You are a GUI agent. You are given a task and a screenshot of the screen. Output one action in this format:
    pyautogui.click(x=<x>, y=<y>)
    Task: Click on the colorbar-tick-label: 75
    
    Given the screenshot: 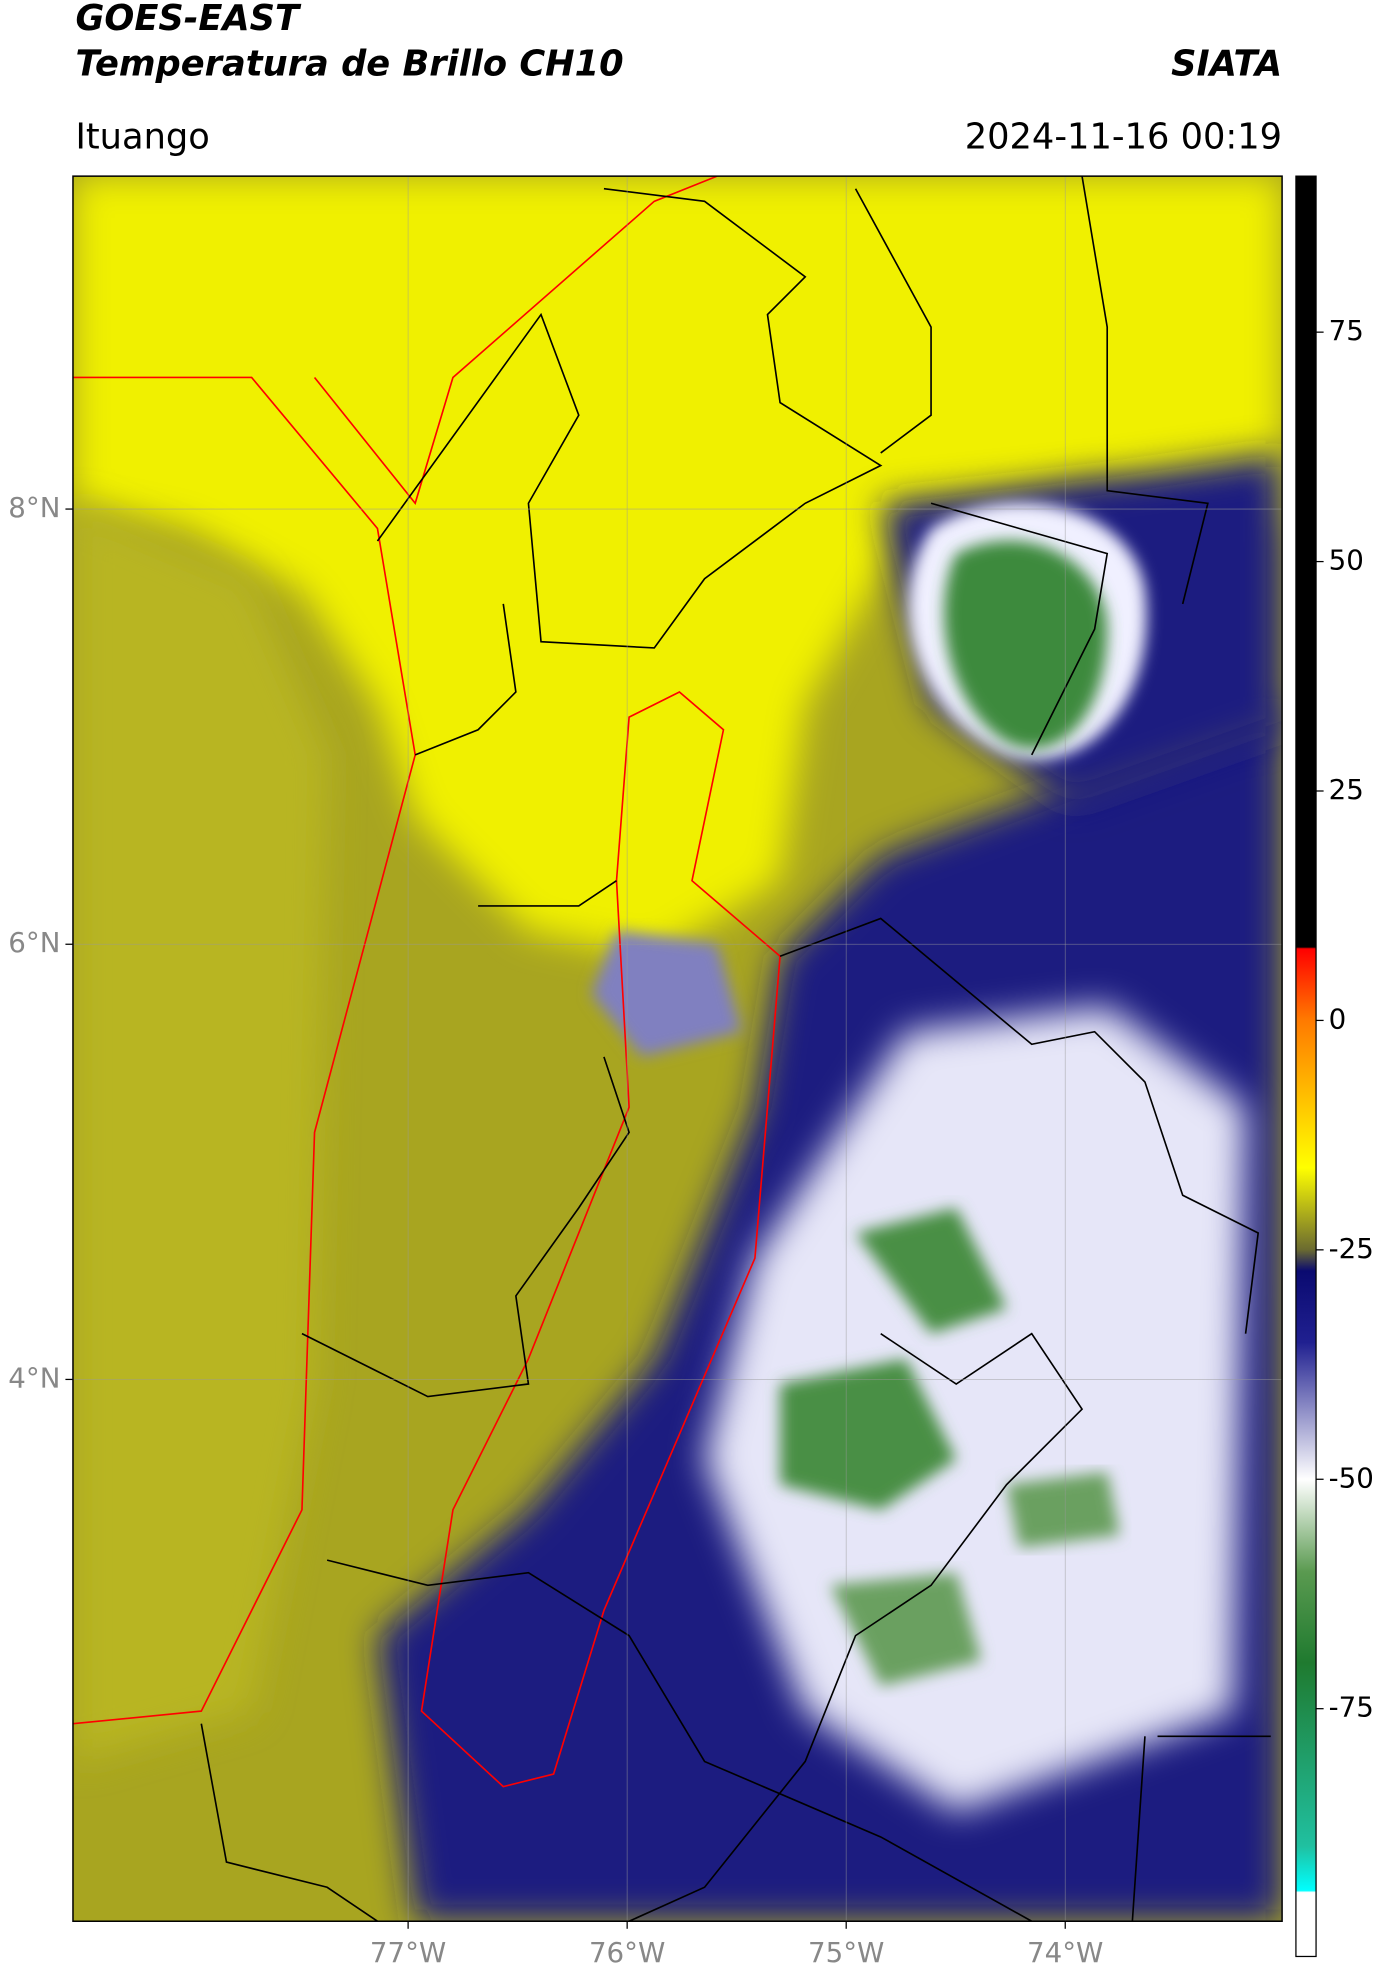 What is the action you would take?
    pyautogui.click(x=1346, y=330)
    